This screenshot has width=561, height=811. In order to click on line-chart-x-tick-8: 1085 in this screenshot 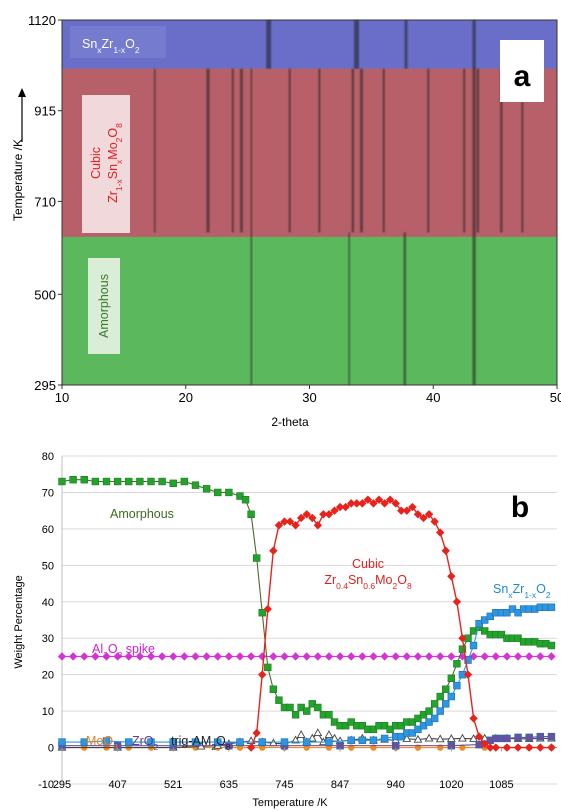, I will do `click(501, 785)`.